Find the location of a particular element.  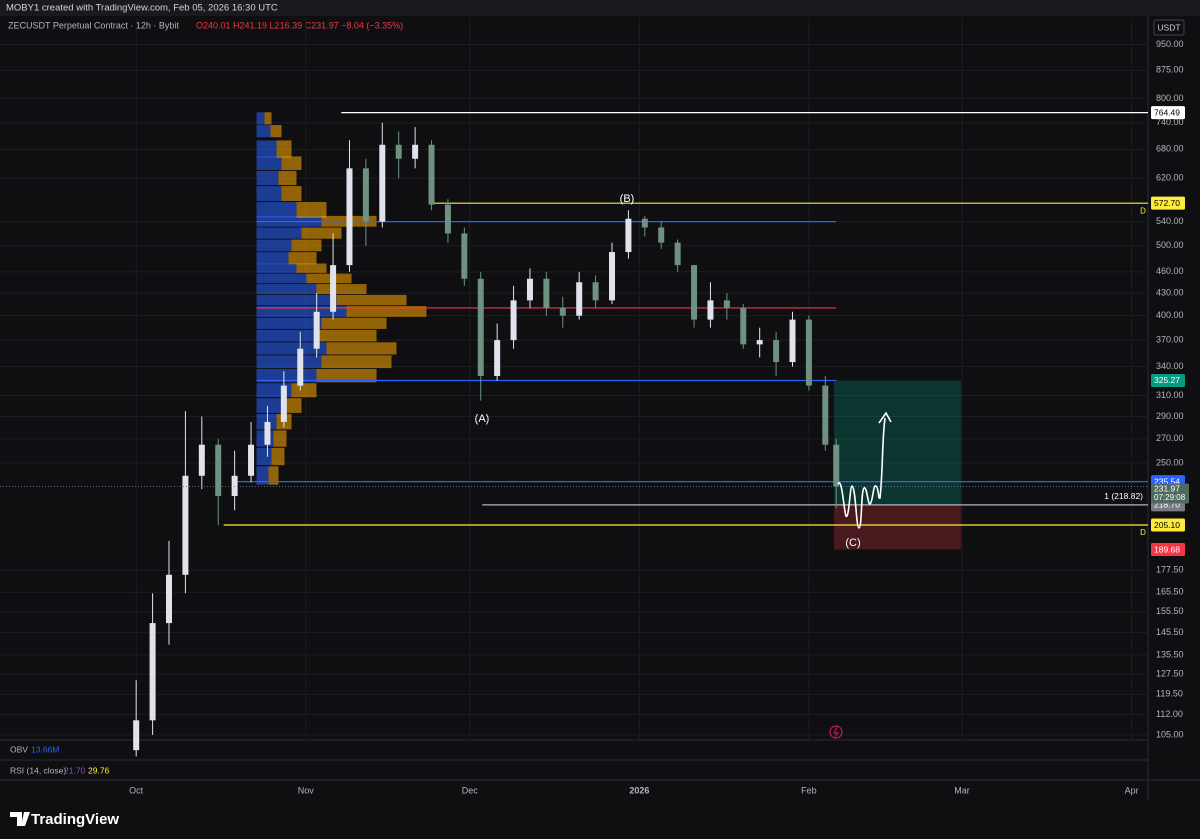

footer is located at coordinates (600, 819).